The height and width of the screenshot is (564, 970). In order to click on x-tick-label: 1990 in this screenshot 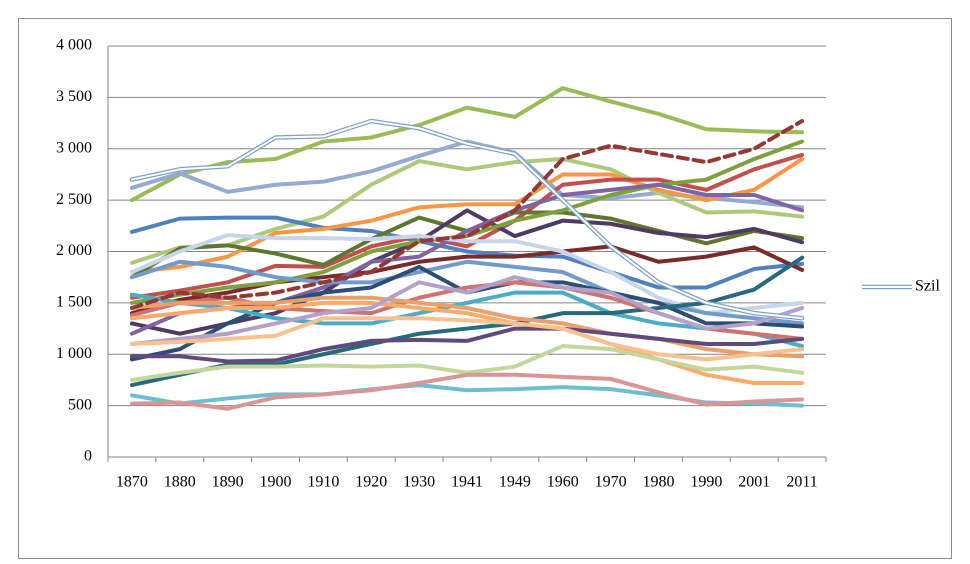, I will do `click(706, 482)`.